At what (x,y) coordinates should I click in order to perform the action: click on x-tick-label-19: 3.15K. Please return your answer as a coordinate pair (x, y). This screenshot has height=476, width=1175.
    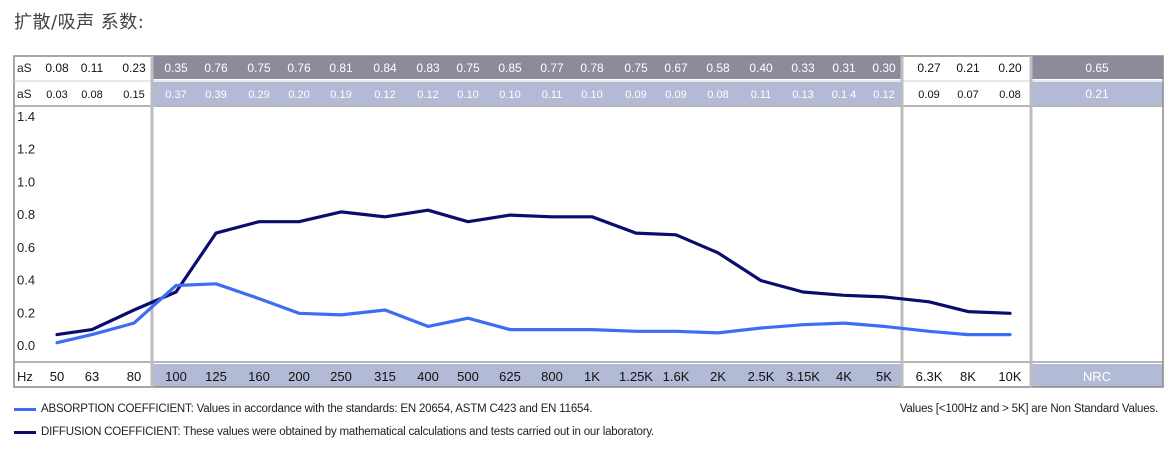
    Looking at the image, I should click on (803, 376).